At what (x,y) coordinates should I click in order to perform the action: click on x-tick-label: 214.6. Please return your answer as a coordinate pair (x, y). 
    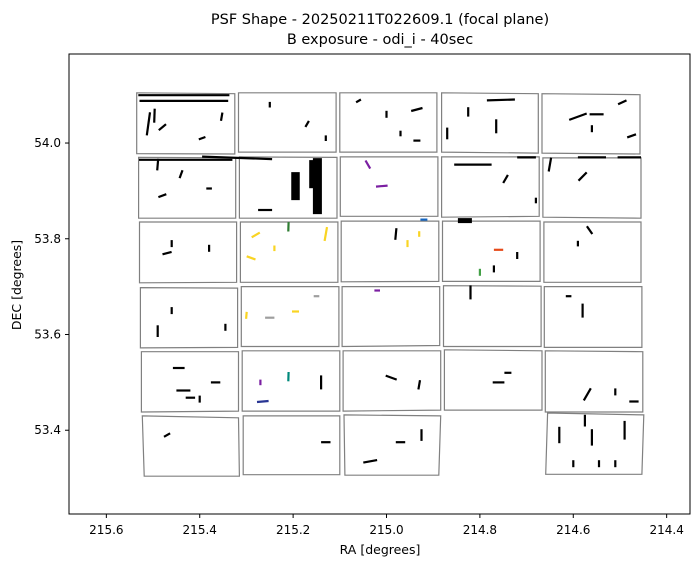
    Looking at the image, I should click on (573, 530).